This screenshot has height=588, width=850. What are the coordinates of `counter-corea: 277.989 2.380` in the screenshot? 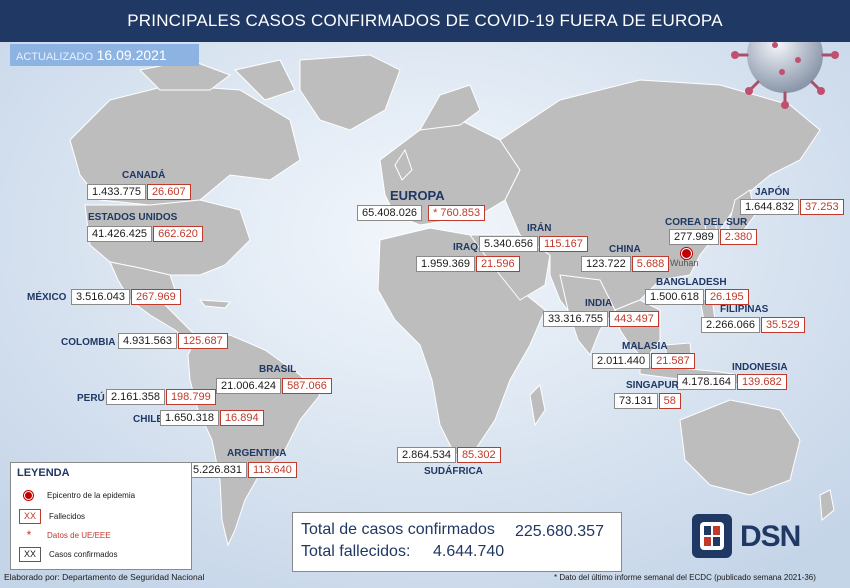 It's located at (713, 237).